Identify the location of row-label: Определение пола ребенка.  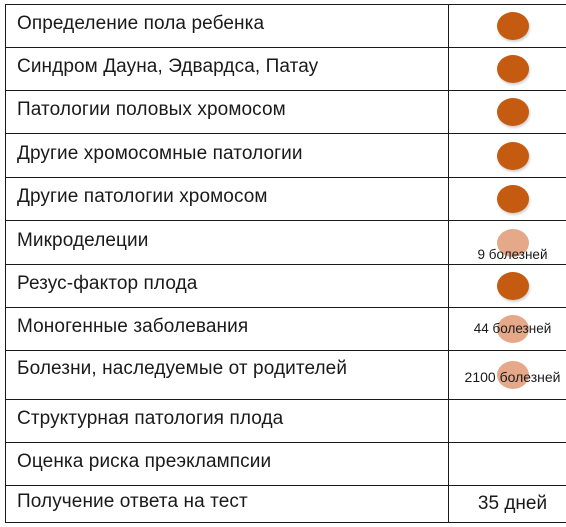
(227, 26).